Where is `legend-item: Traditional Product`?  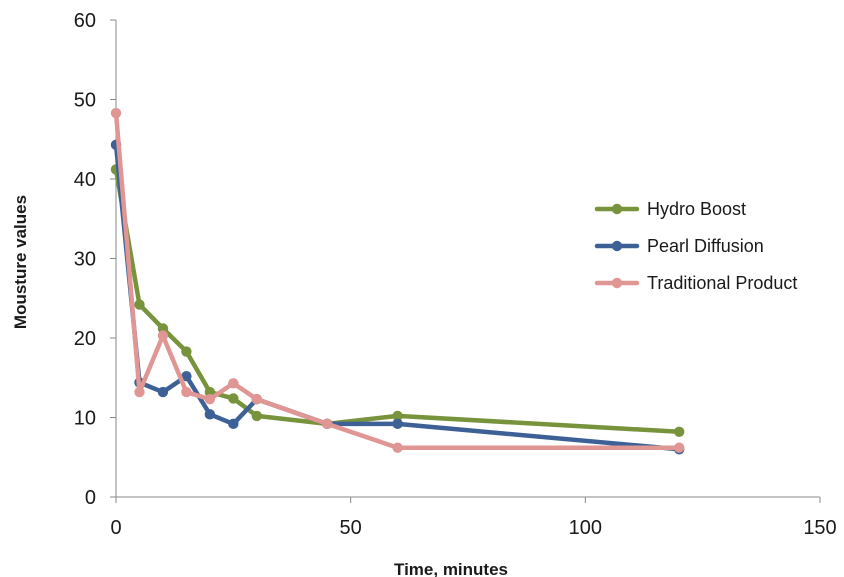 legend-item: Traditional Product is located at coordinates (695, 283).